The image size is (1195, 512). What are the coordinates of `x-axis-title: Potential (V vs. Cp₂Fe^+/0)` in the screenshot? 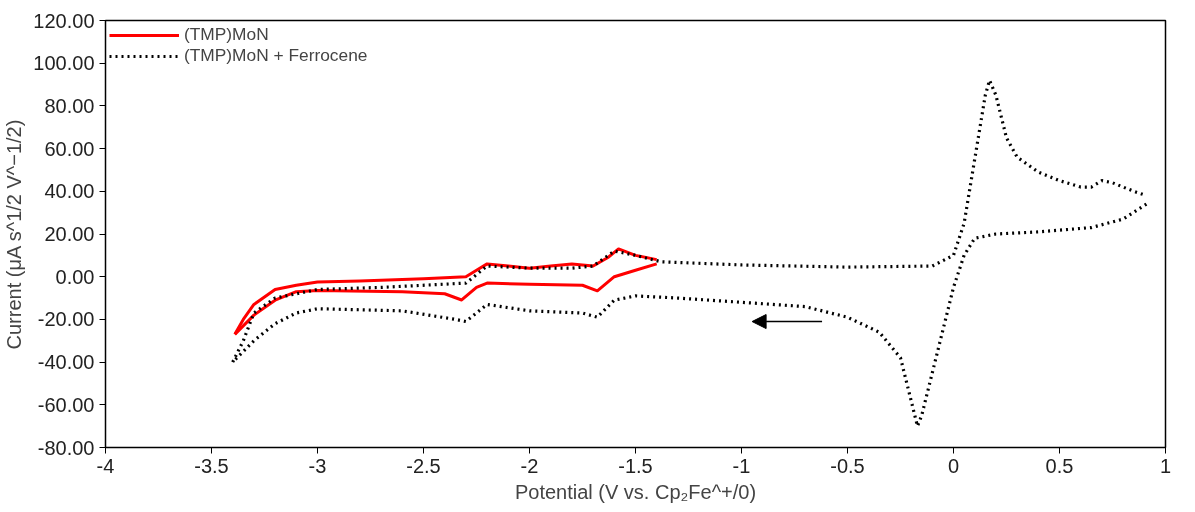 It's located at (635, 491).